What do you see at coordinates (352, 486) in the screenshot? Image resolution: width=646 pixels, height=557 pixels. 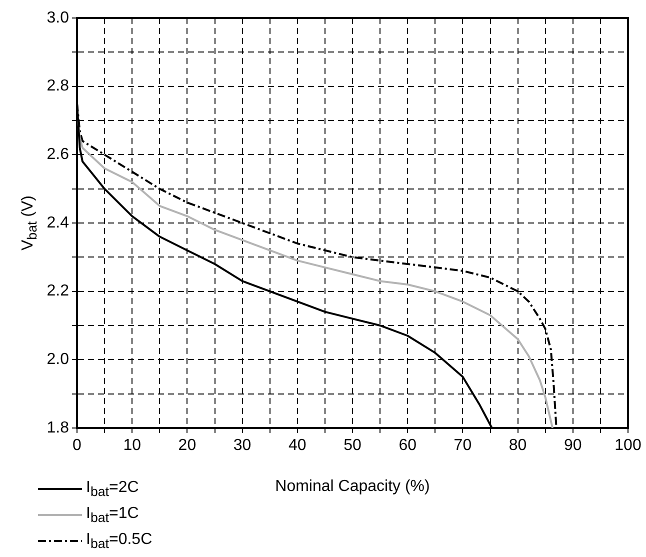 I see `x-axis-title: Nominal Capacity (%)` at bounding box center [352, 486].